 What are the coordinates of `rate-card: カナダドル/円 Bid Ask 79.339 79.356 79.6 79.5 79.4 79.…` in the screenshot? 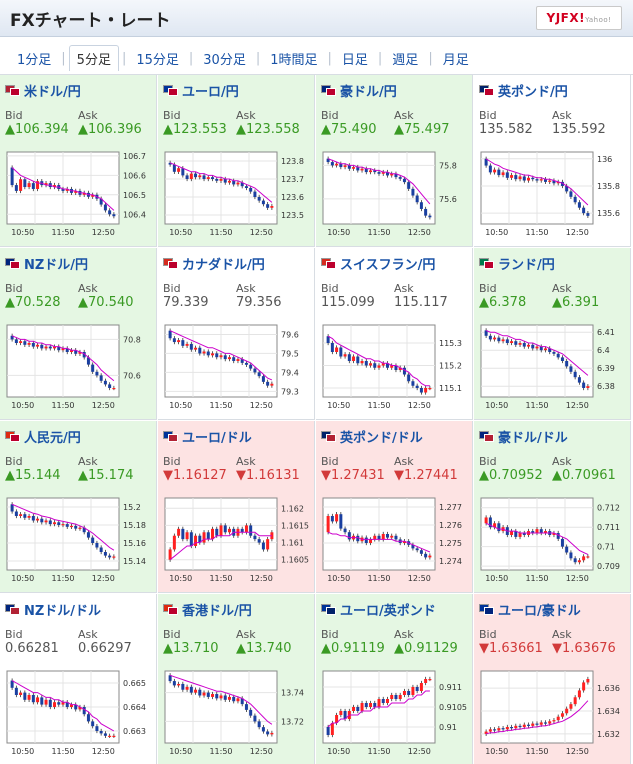 It's located at (236, 334).